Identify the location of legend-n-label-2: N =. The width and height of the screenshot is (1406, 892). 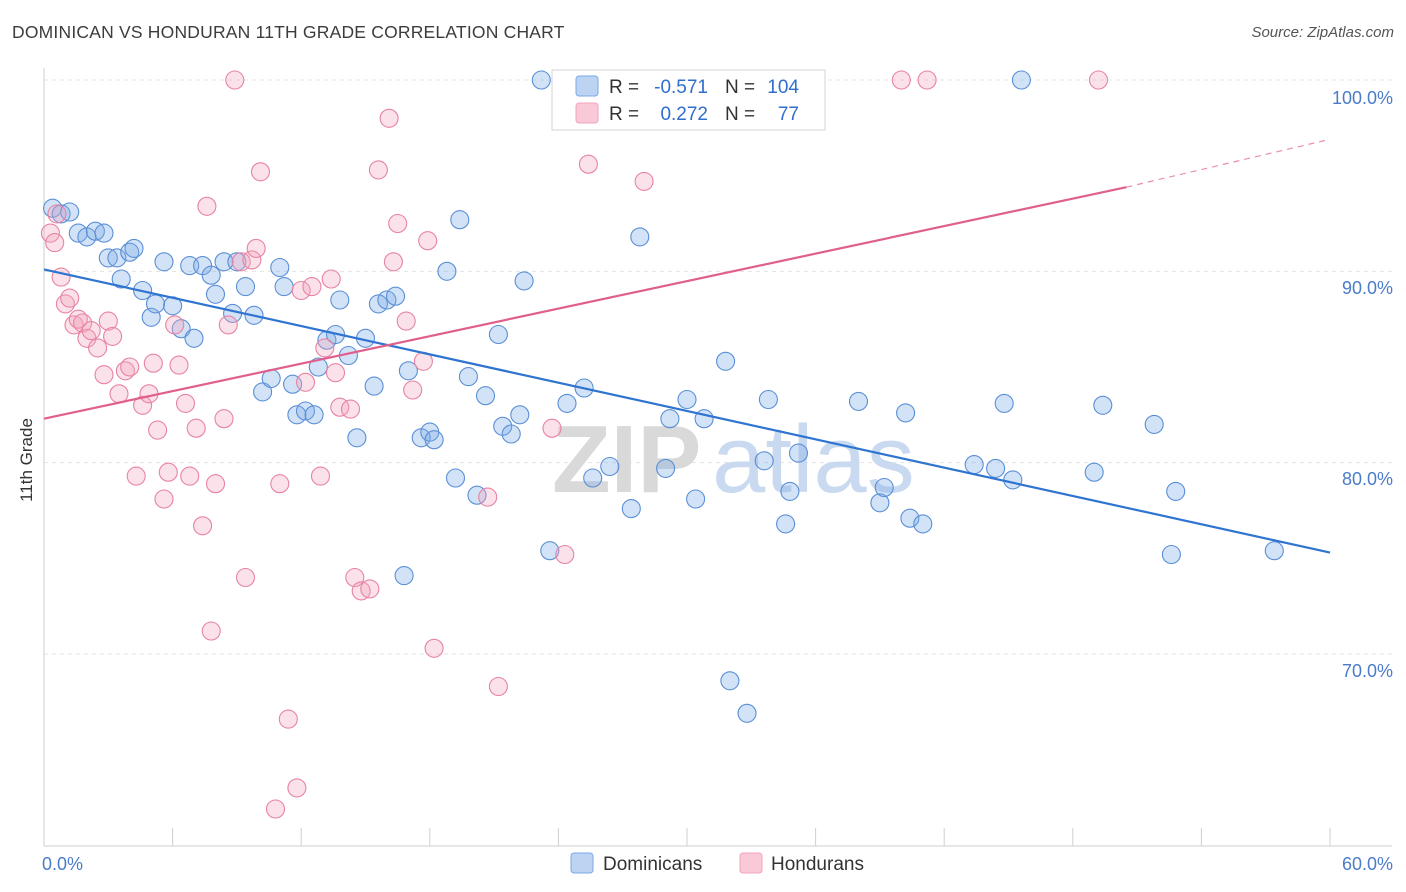
(740, 114).